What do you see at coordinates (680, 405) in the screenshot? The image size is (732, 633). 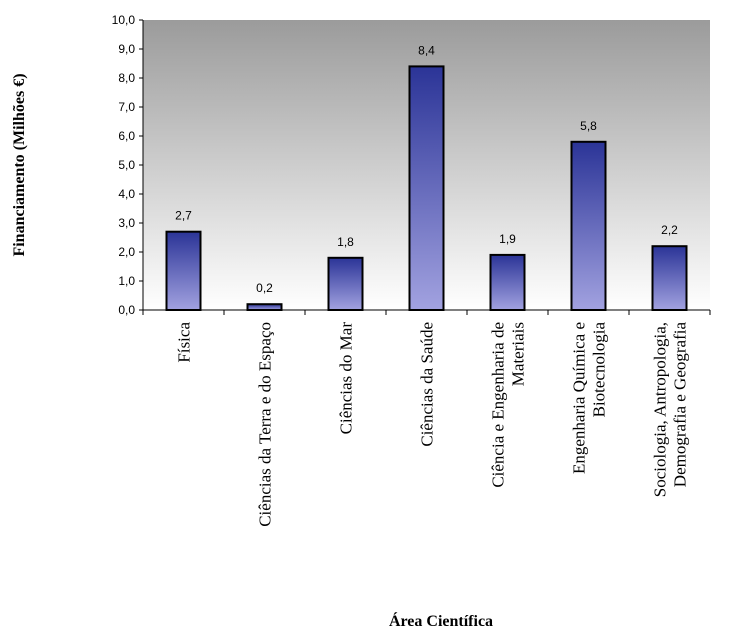 I see `category-label: Demografia e Geografia` at bounding box center [680, 405].